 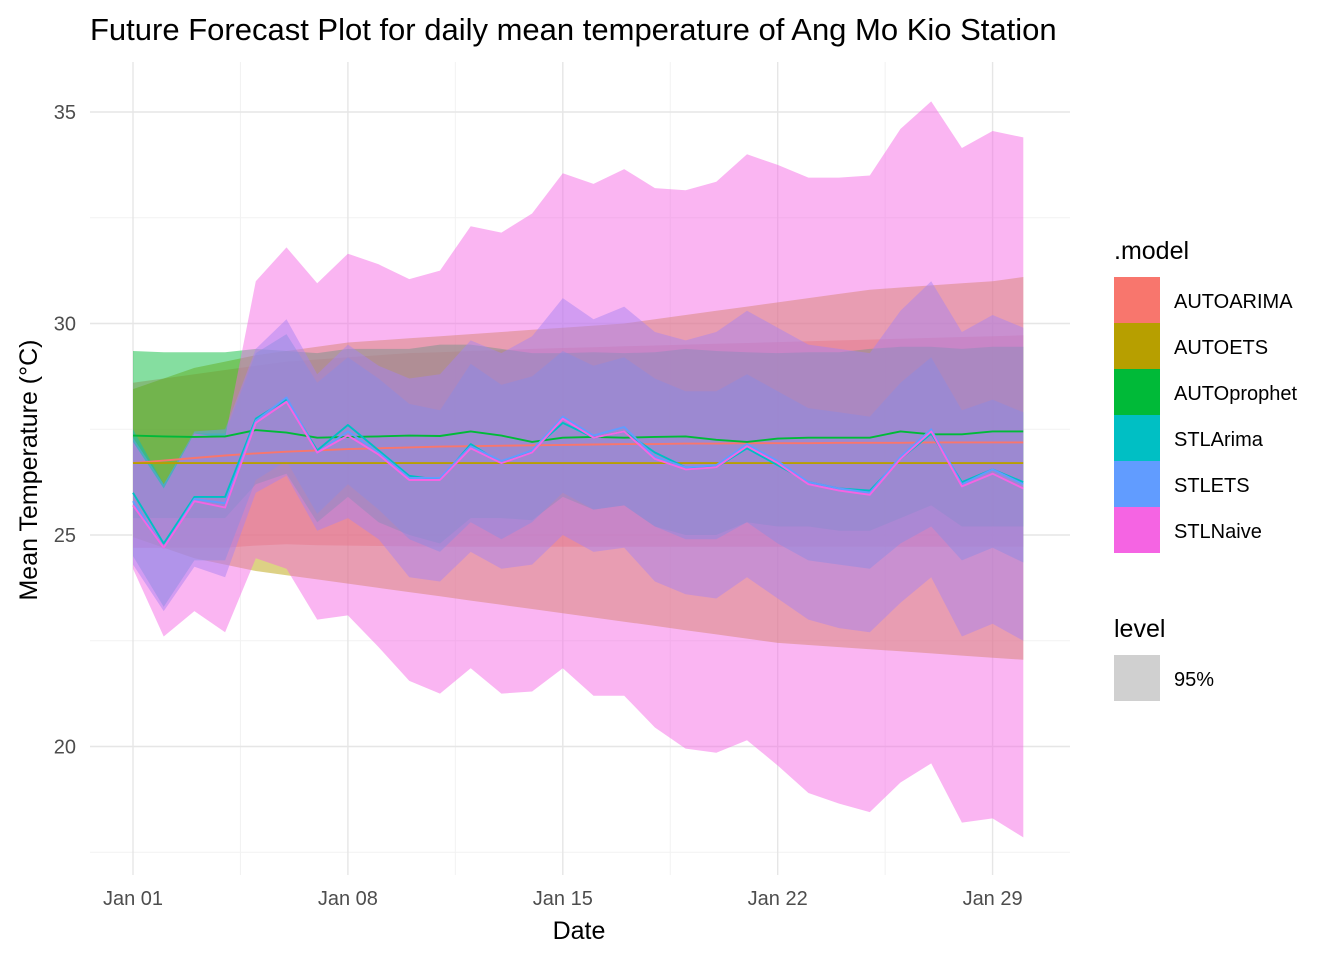 I want to click on y-tick-label: 20, so click(x=65, y=748).